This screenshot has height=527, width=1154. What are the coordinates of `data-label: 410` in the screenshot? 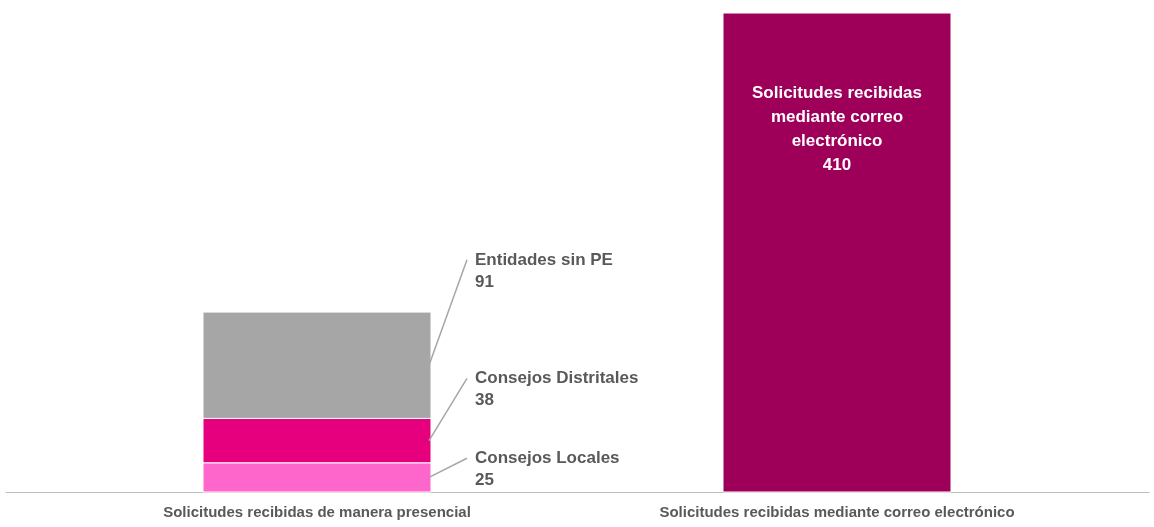 It's located at (837, 164).